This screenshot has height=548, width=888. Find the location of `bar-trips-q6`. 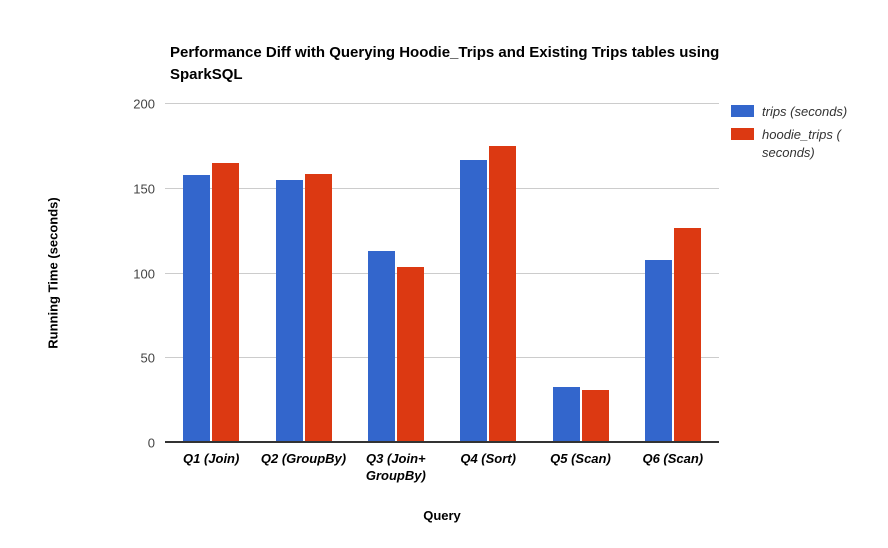

bar-trips-q6 is located at coordinates (658, 351).